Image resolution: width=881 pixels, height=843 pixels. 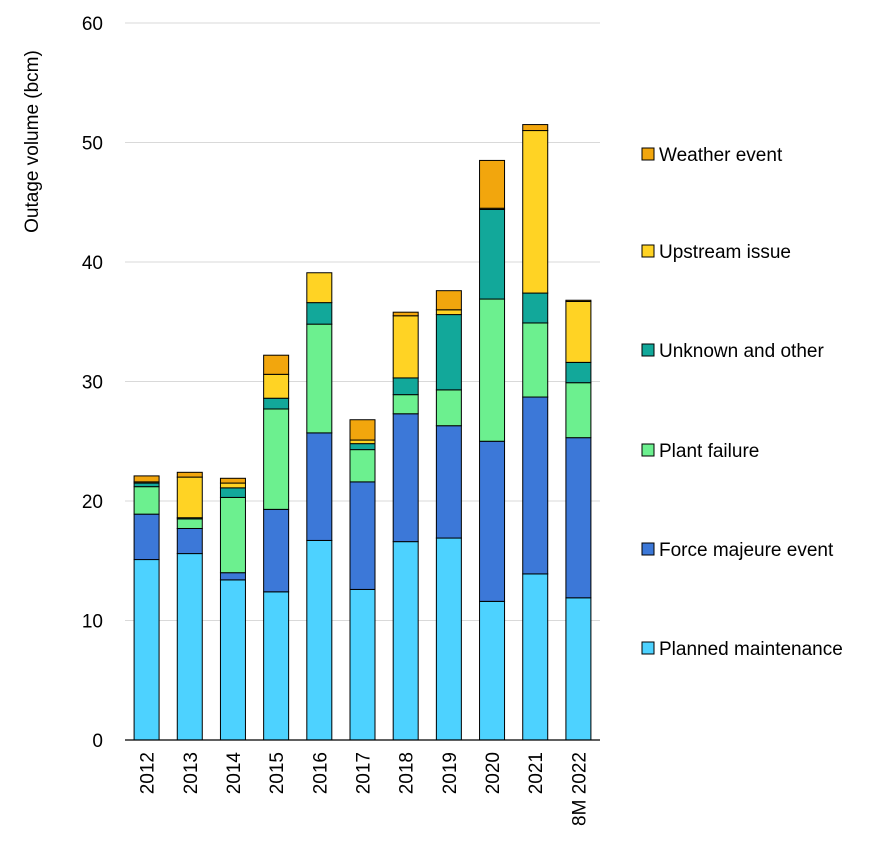 I want to click on y-tick-label: 30, so click(x=92, y=383).